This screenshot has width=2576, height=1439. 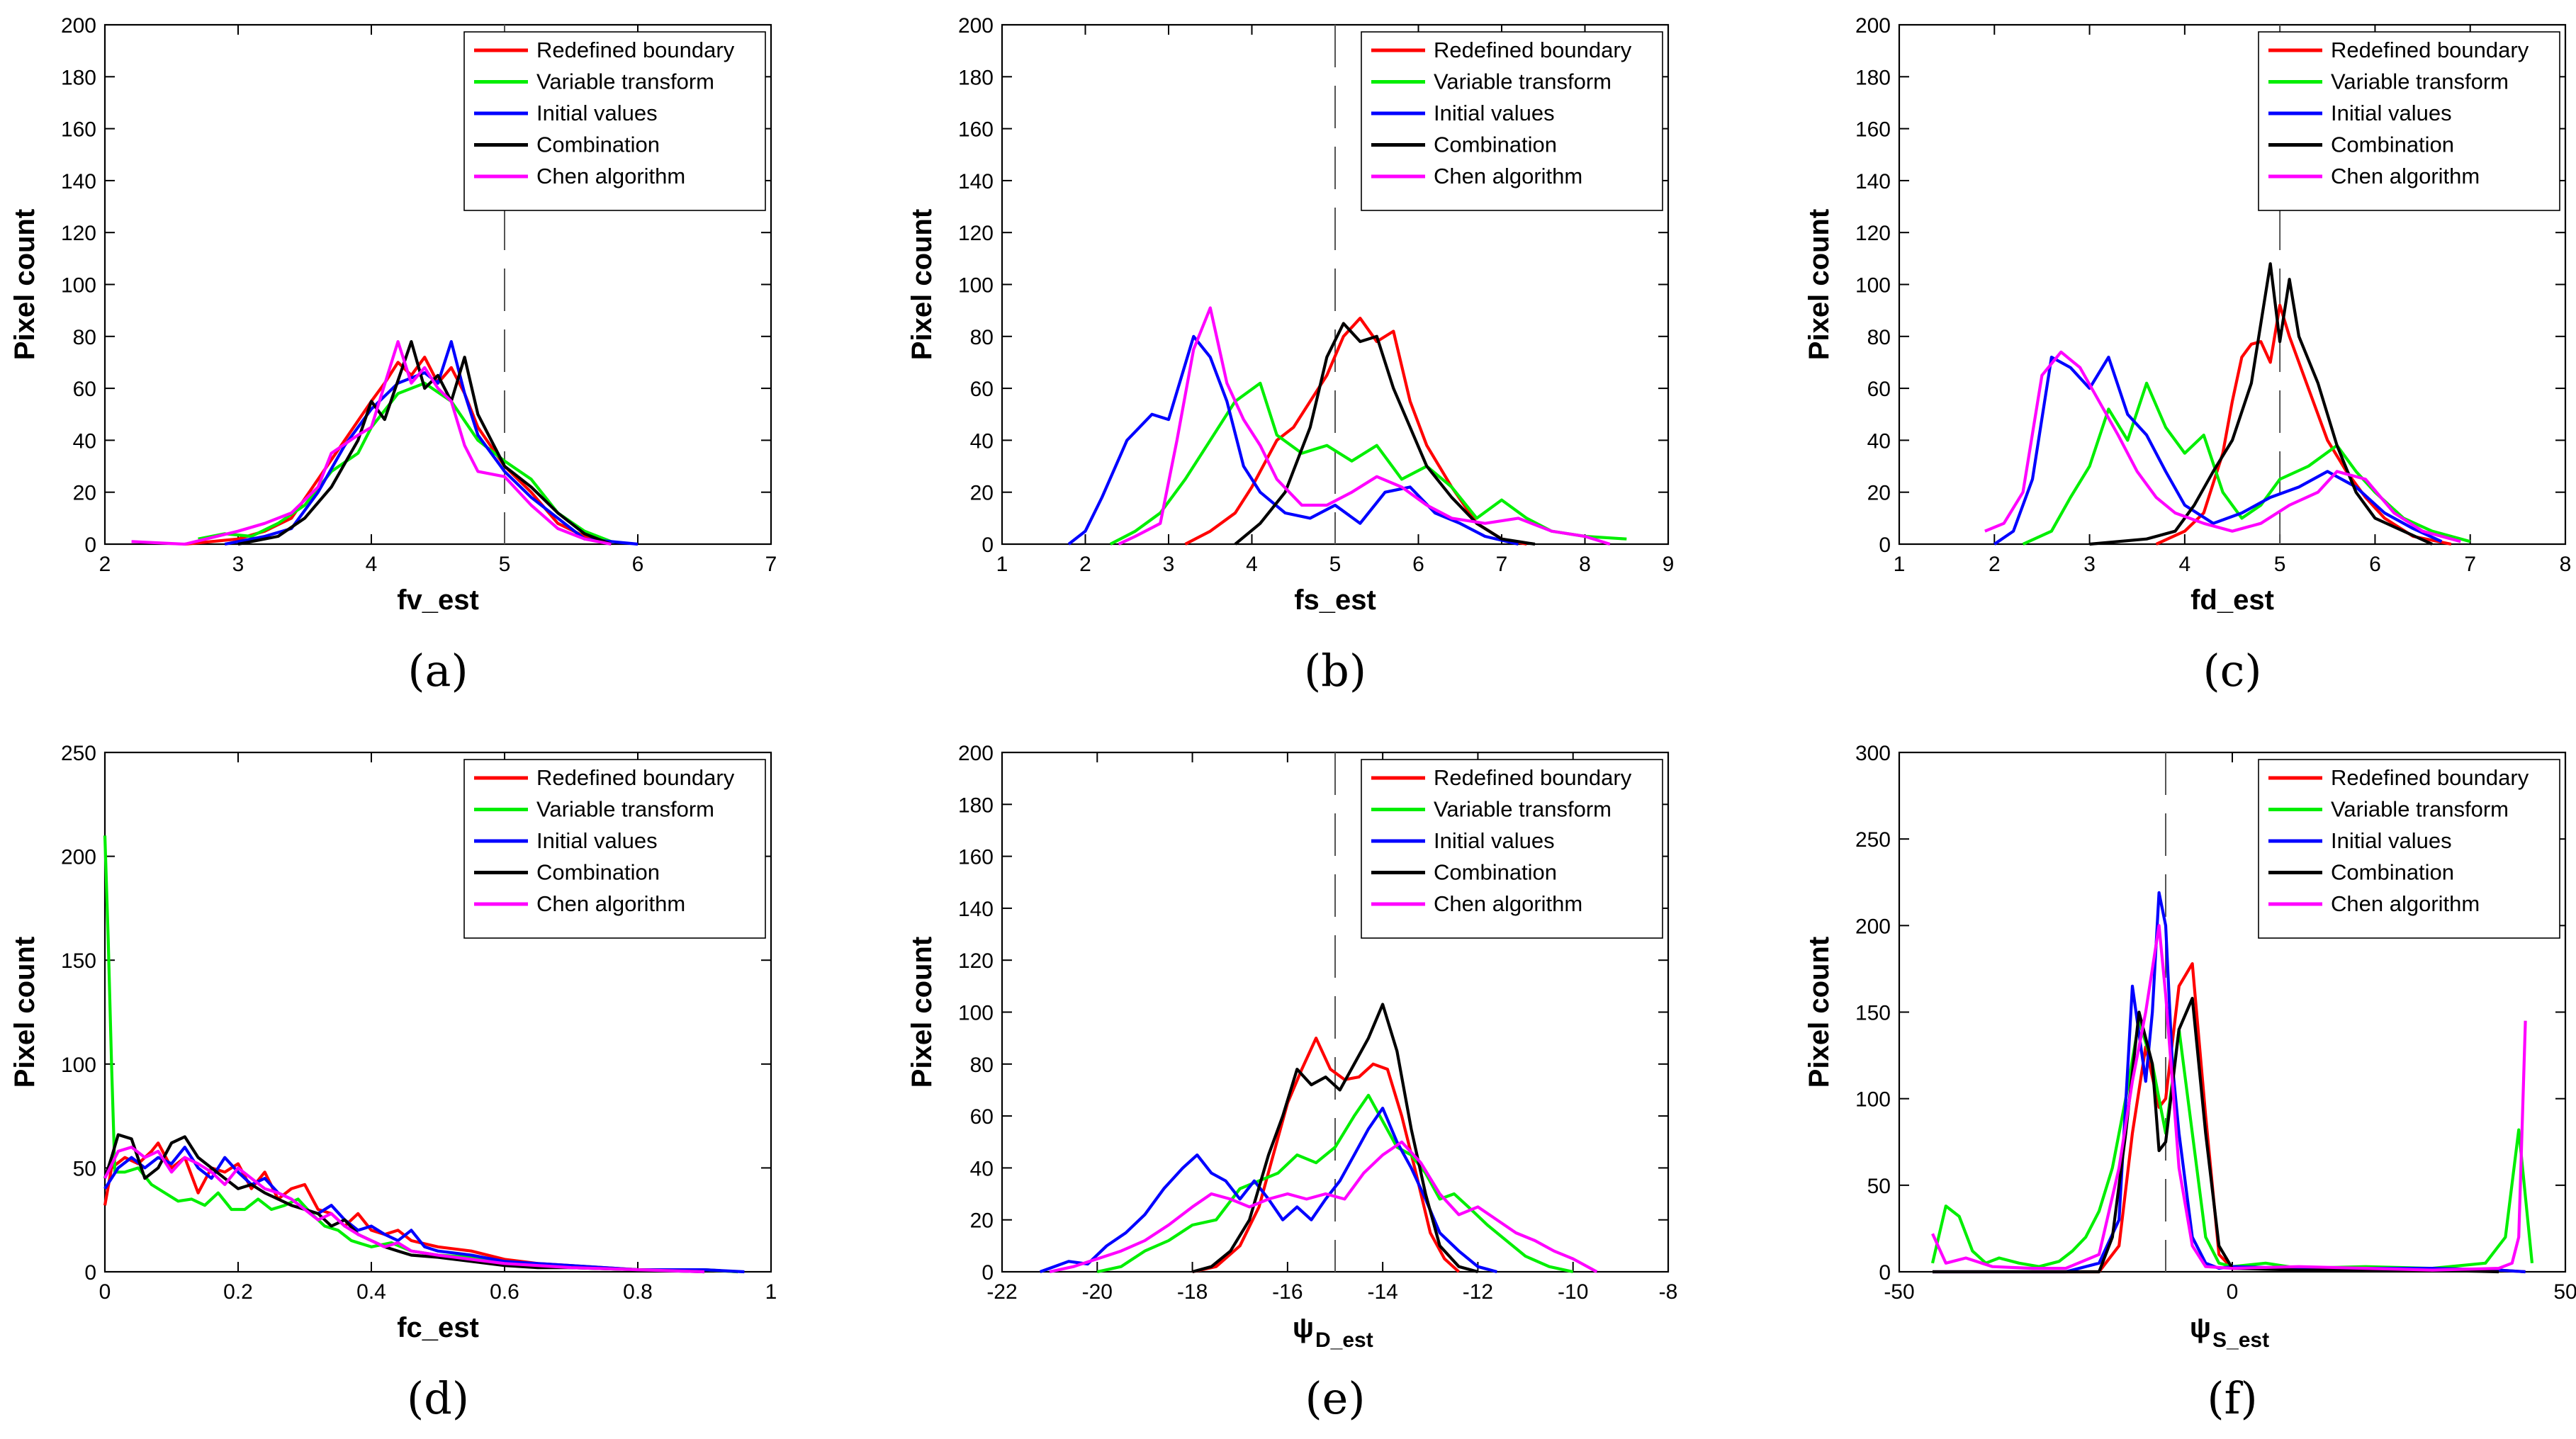 What do you see at coordinates (1879, 1186) in the screenshot?
I see `y-tick-label: 50` at bounding box center [1879, 1186].